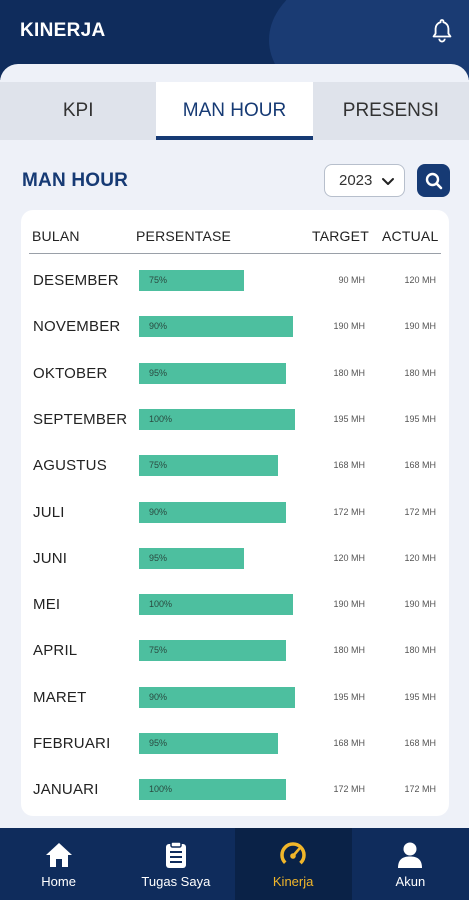 This screenshot has height=900, width=469. I want to click on column-header-persentase: PERSENTASE, so click(184, 236).